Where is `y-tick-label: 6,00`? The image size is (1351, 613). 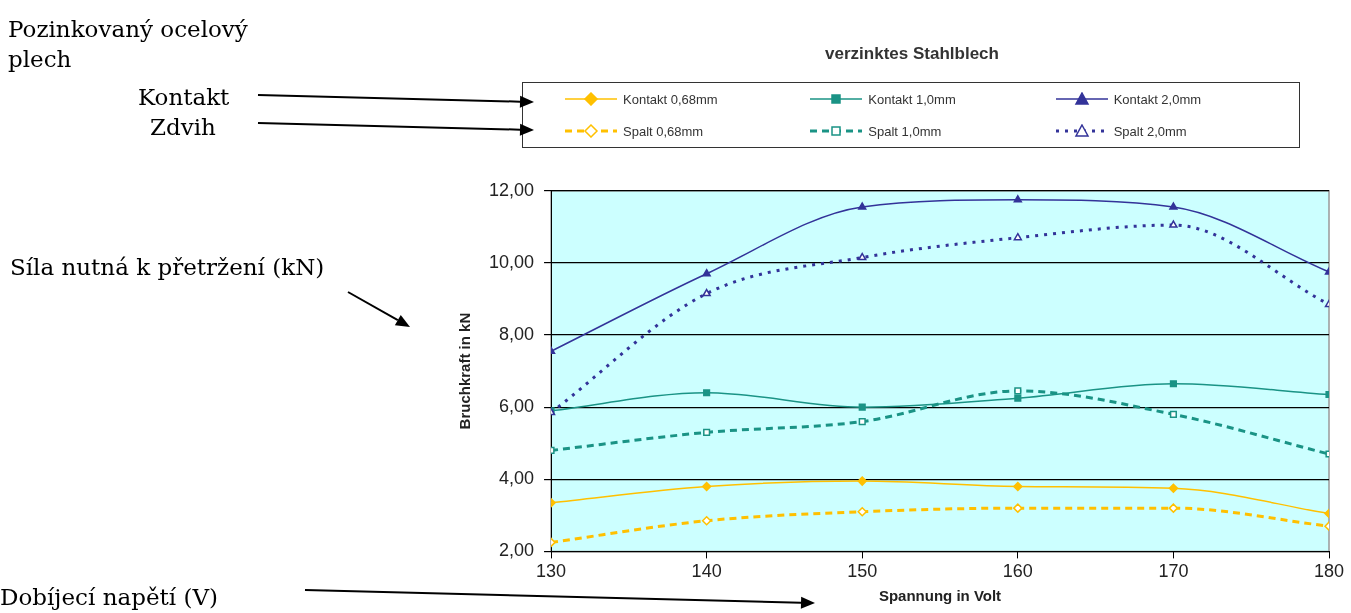
y-tick-label: 6,00 is located at coordinates (517, 406).